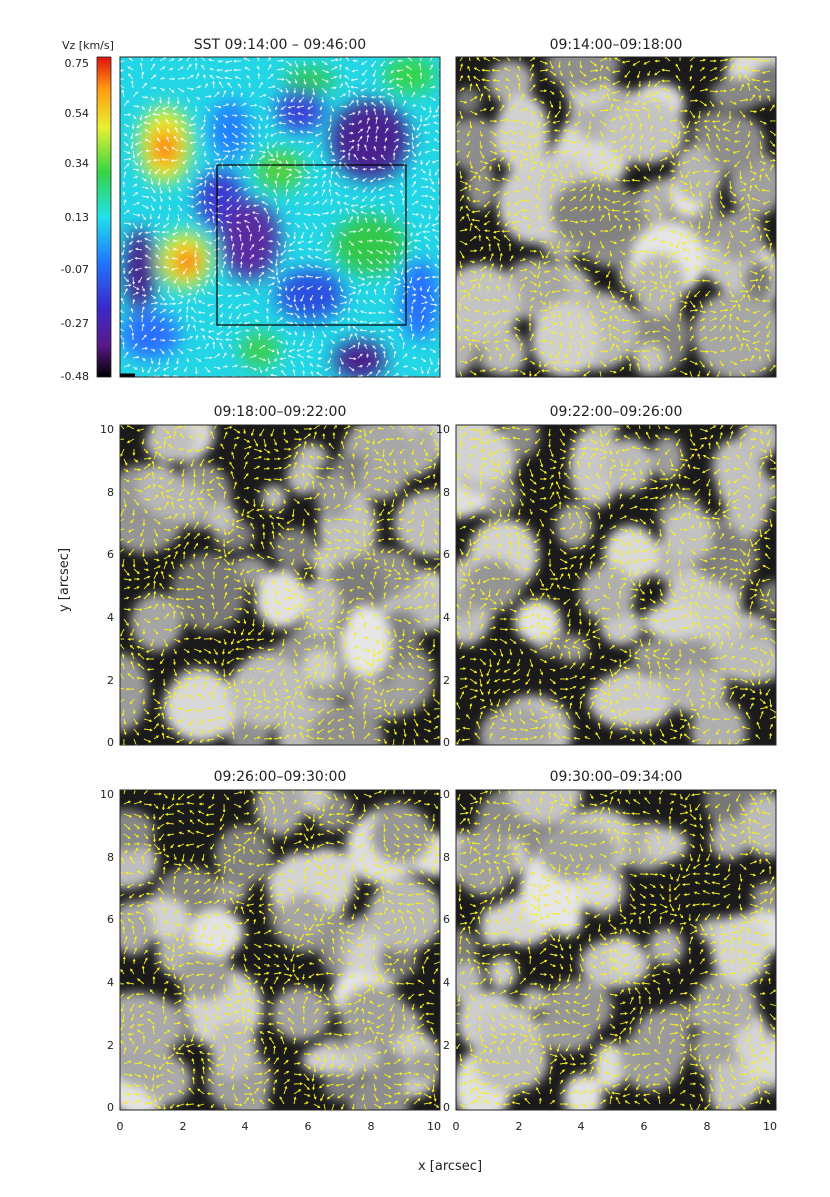  Describe the element at coordinates (616, 45) in the screenshot. I see `panel-title: 09:14:00–09:18:00` at that location.